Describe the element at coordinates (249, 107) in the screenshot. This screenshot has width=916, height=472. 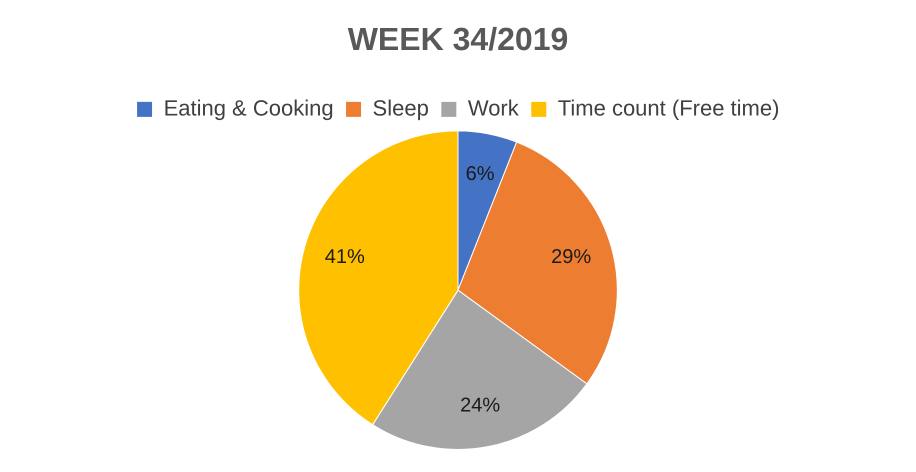
I see `legend-label: Eating & Cooking` at that location.